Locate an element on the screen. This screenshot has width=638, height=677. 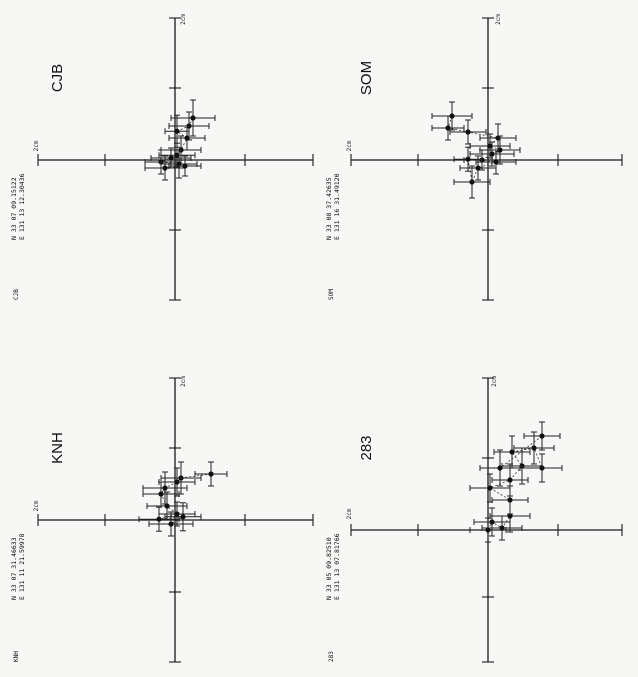
station-label: SOM is located at coordinates (366, 78).